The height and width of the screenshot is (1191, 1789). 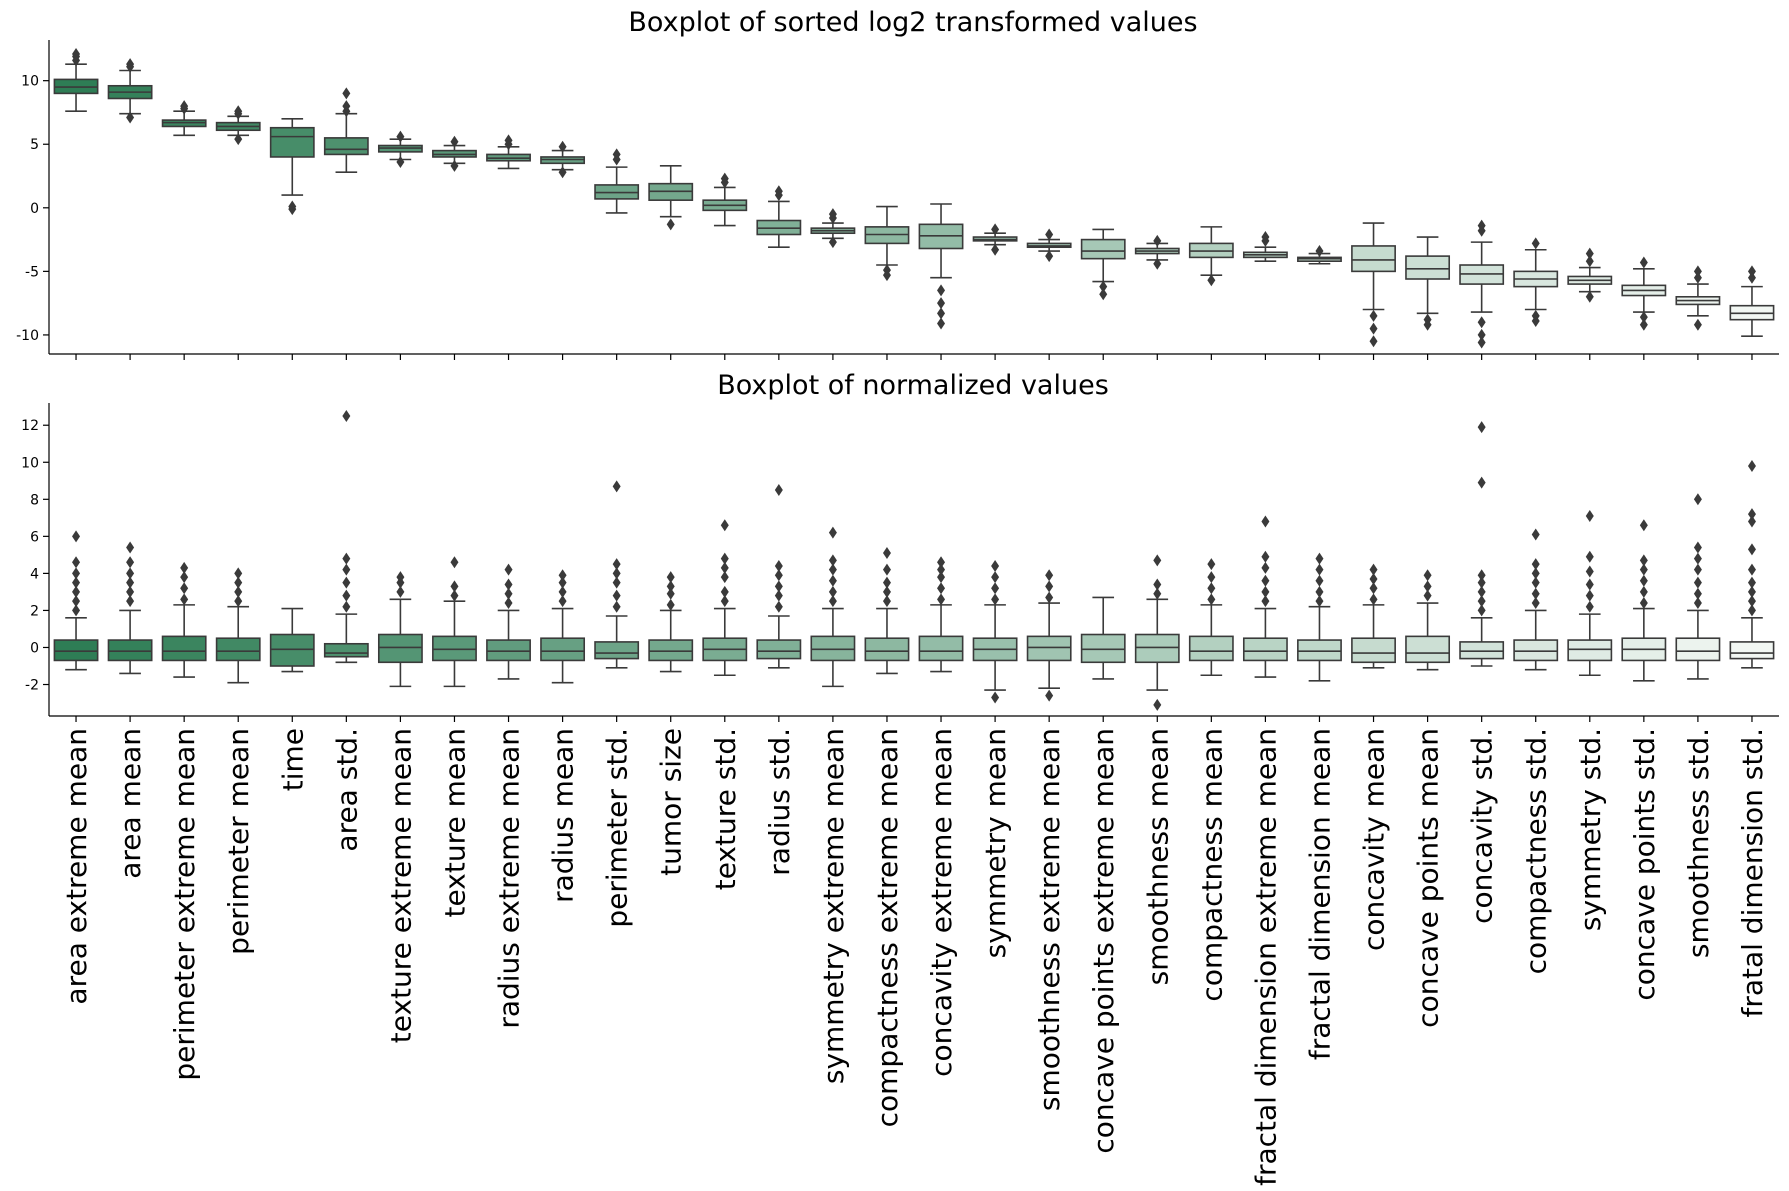 What do you see at coordinates (887, 927) in the screenshot?
I see `x-tick-label: compactness extreme mean` at bounding box center [887, 927].